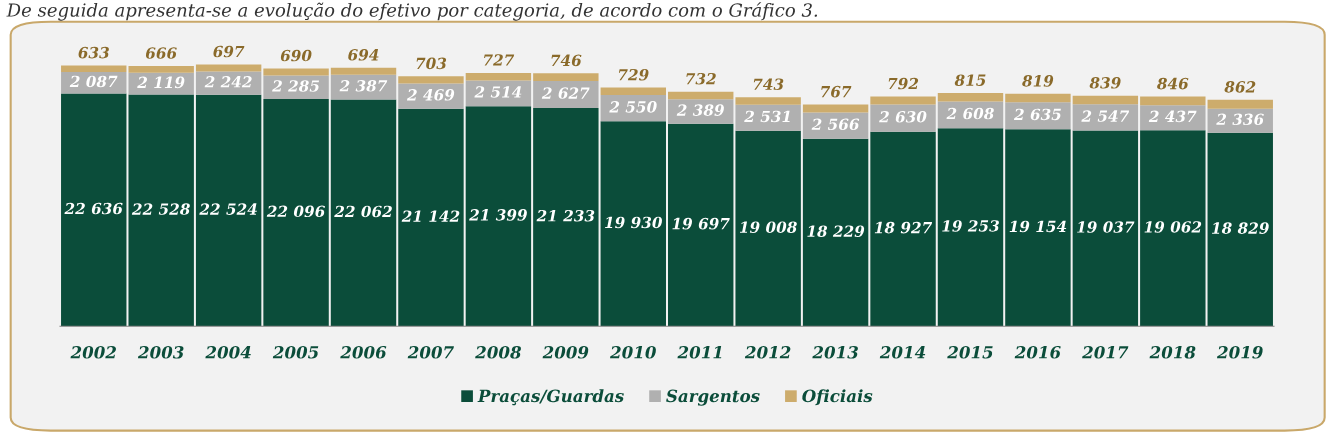 Image resolution: width=1334 pixels, height=435 pixels. Describe the element at coordinates (1105, 352) in the screenshot. I see `x-tick-label: 2017` at that location.